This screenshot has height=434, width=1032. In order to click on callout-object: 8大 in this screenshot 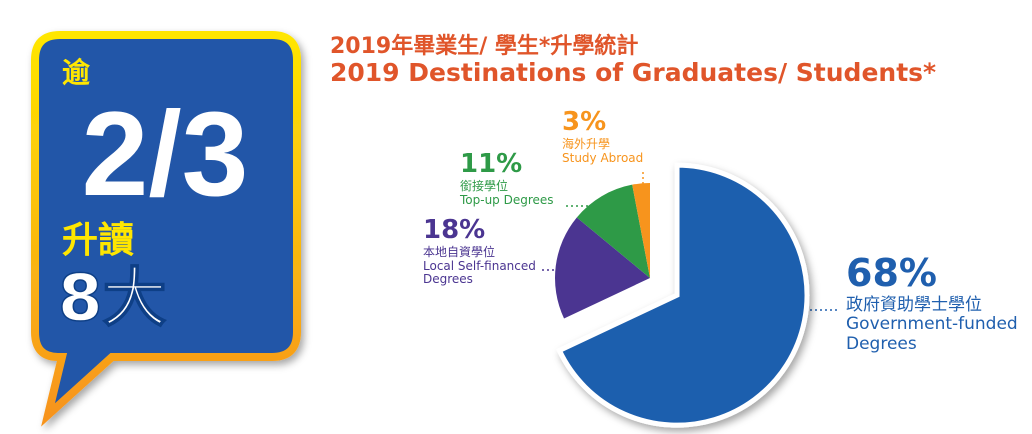, I will do `click(112, 299)`.